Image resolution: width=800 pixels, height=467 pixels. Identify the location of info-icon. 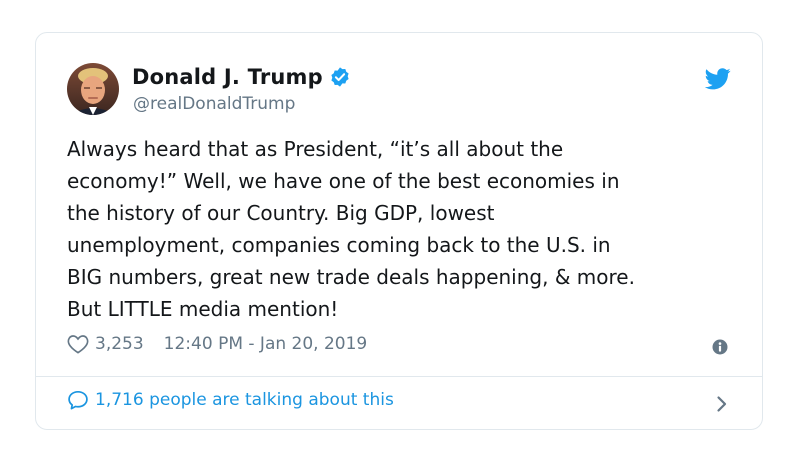
(720, 347).